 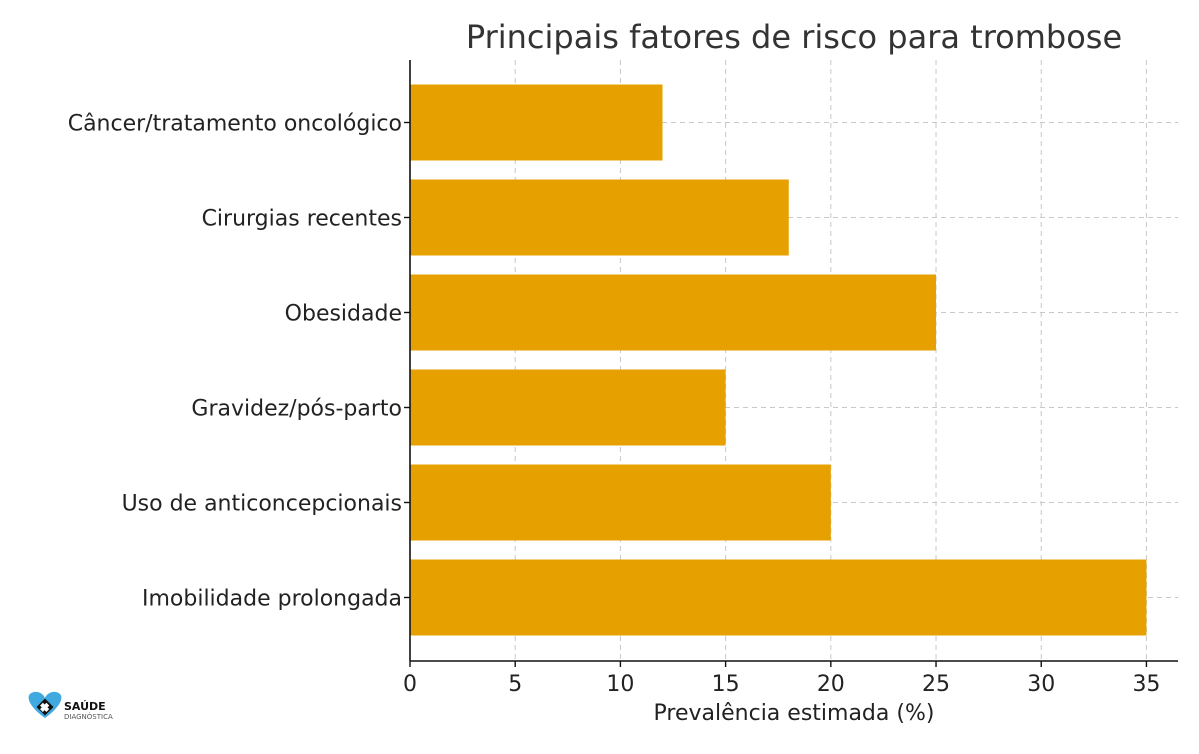 I want to click on category-label: Gravidez/pós-parto, so click(x=296, y=409).